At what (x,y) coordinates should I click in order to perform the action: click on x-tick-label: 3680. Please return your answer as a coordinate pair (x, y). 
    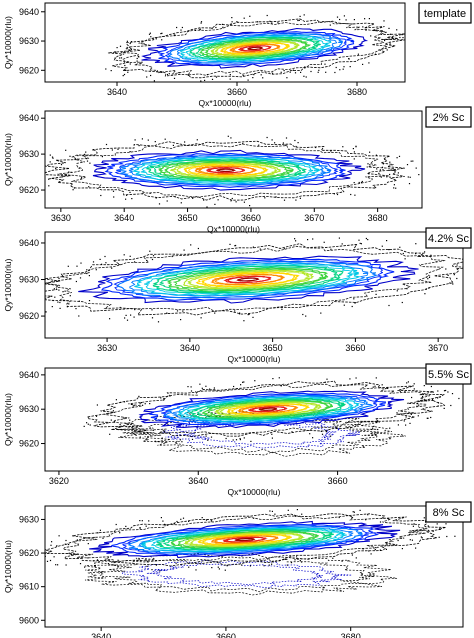
    Looking at the image, I should click on (378, 218).